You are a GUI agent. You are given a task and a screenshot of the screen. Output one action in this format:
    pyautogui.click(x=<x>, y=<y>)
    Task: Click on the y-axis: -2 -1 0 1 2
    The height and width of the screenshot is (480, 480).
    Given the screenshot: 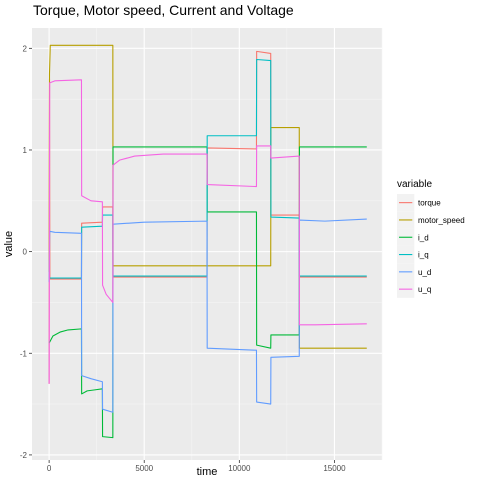 What is the action you would take?
    pyautogui.click(x=26, y=252)
    